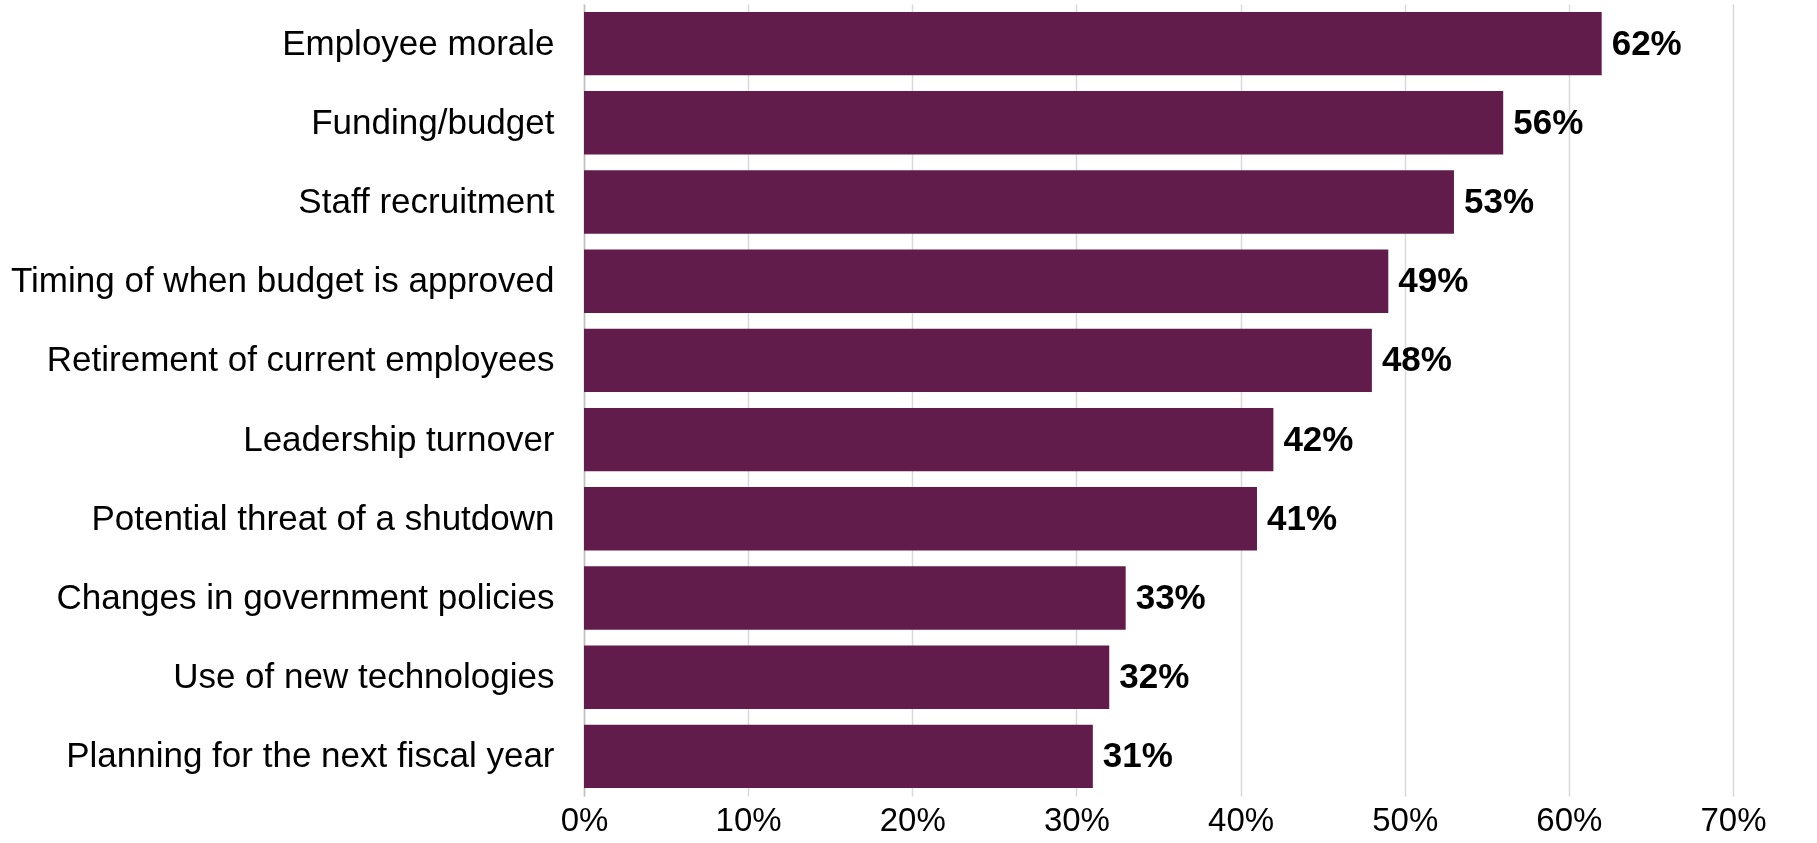  Describe the element at coordinates (364, 676) in the screenshot. I see `y-tick-label: Use of new technologies` at that location.